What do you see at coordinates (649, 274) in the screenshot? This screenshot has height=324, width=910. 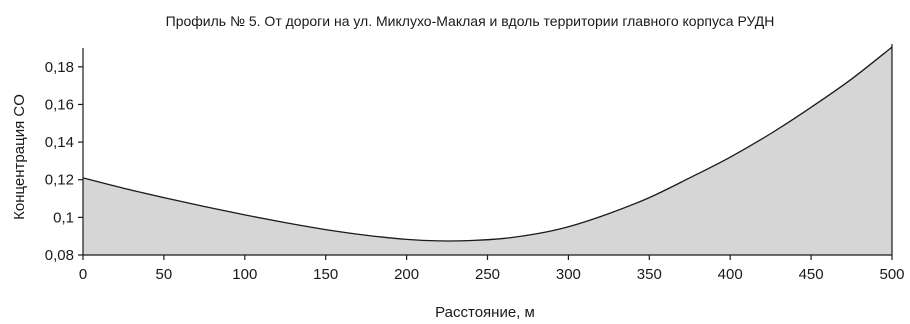 I see `x-tick-label-7: 350` at bounding box center [649, 274].